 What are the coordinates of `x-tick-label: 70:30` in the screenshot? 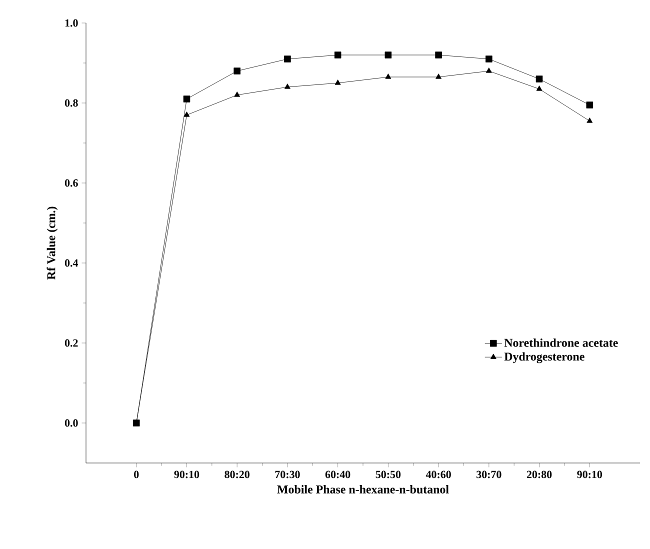 It's located at (287, 474).